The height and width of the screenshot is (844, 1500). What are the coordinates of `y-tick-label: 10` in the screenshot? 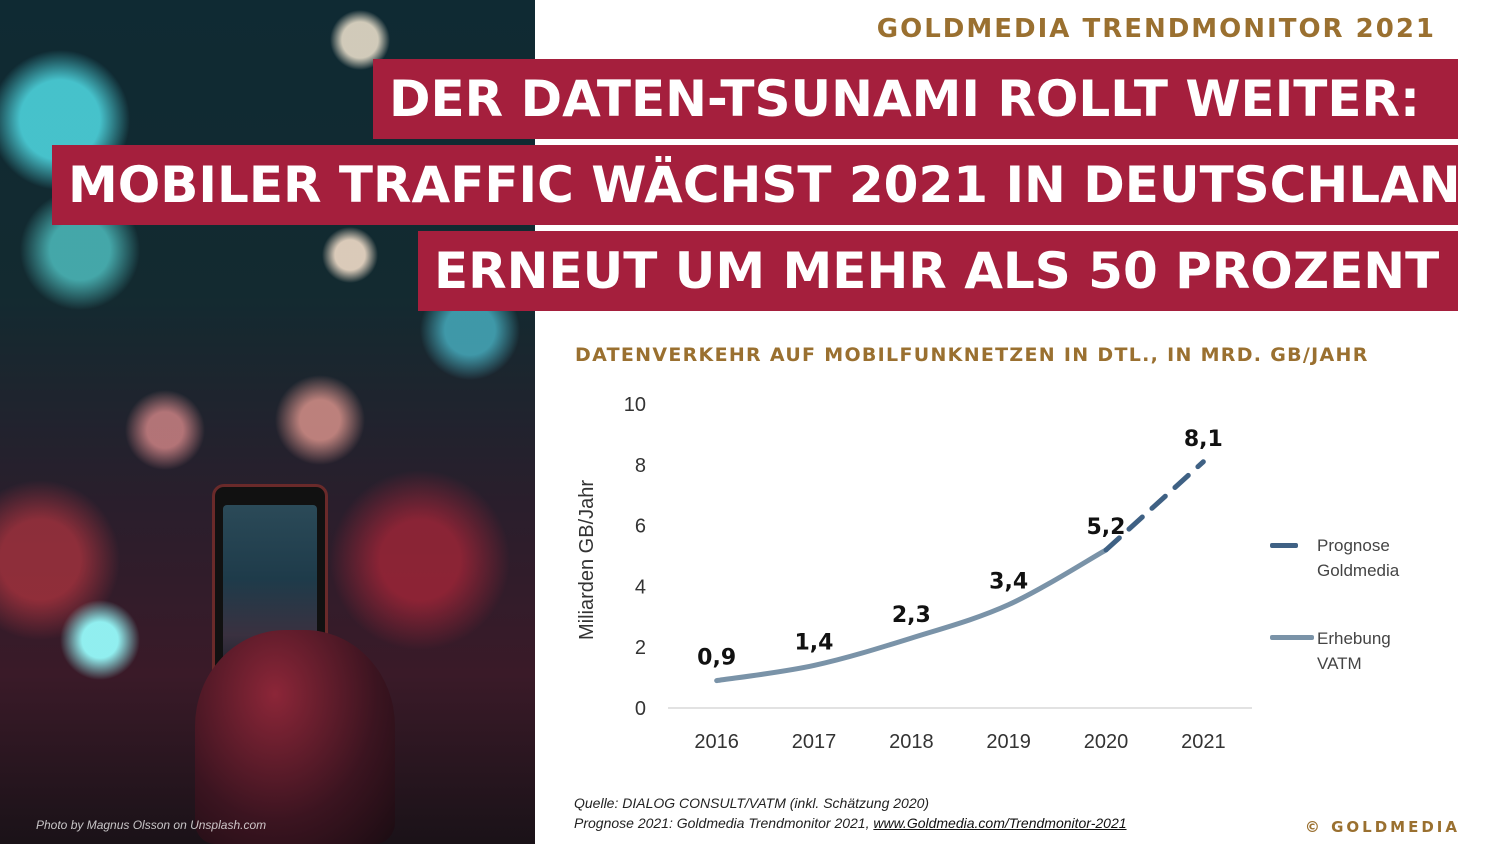 It's located at (635, 405).